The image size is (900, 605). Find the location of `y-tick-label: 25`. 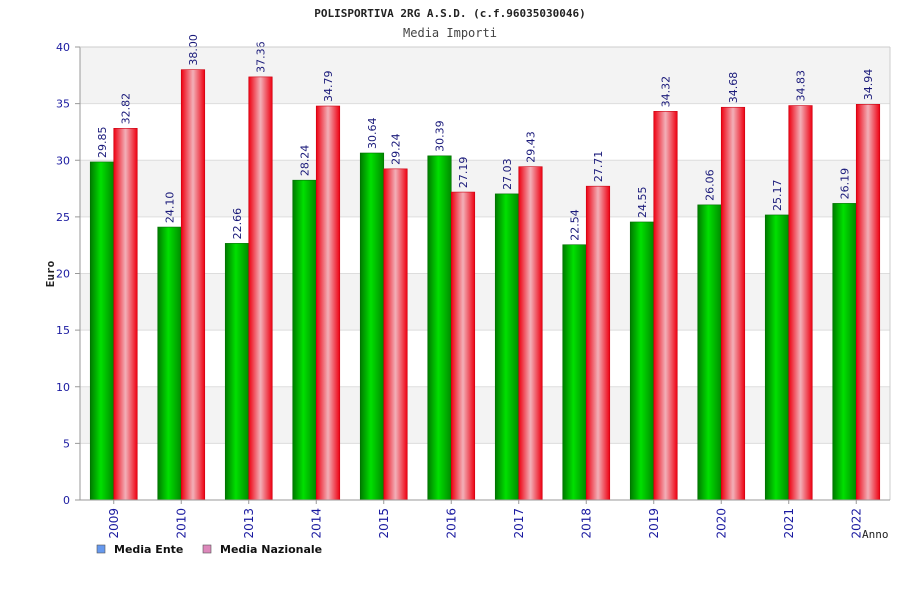

y-tick-label: 25 is located at coordinates (63, 217).